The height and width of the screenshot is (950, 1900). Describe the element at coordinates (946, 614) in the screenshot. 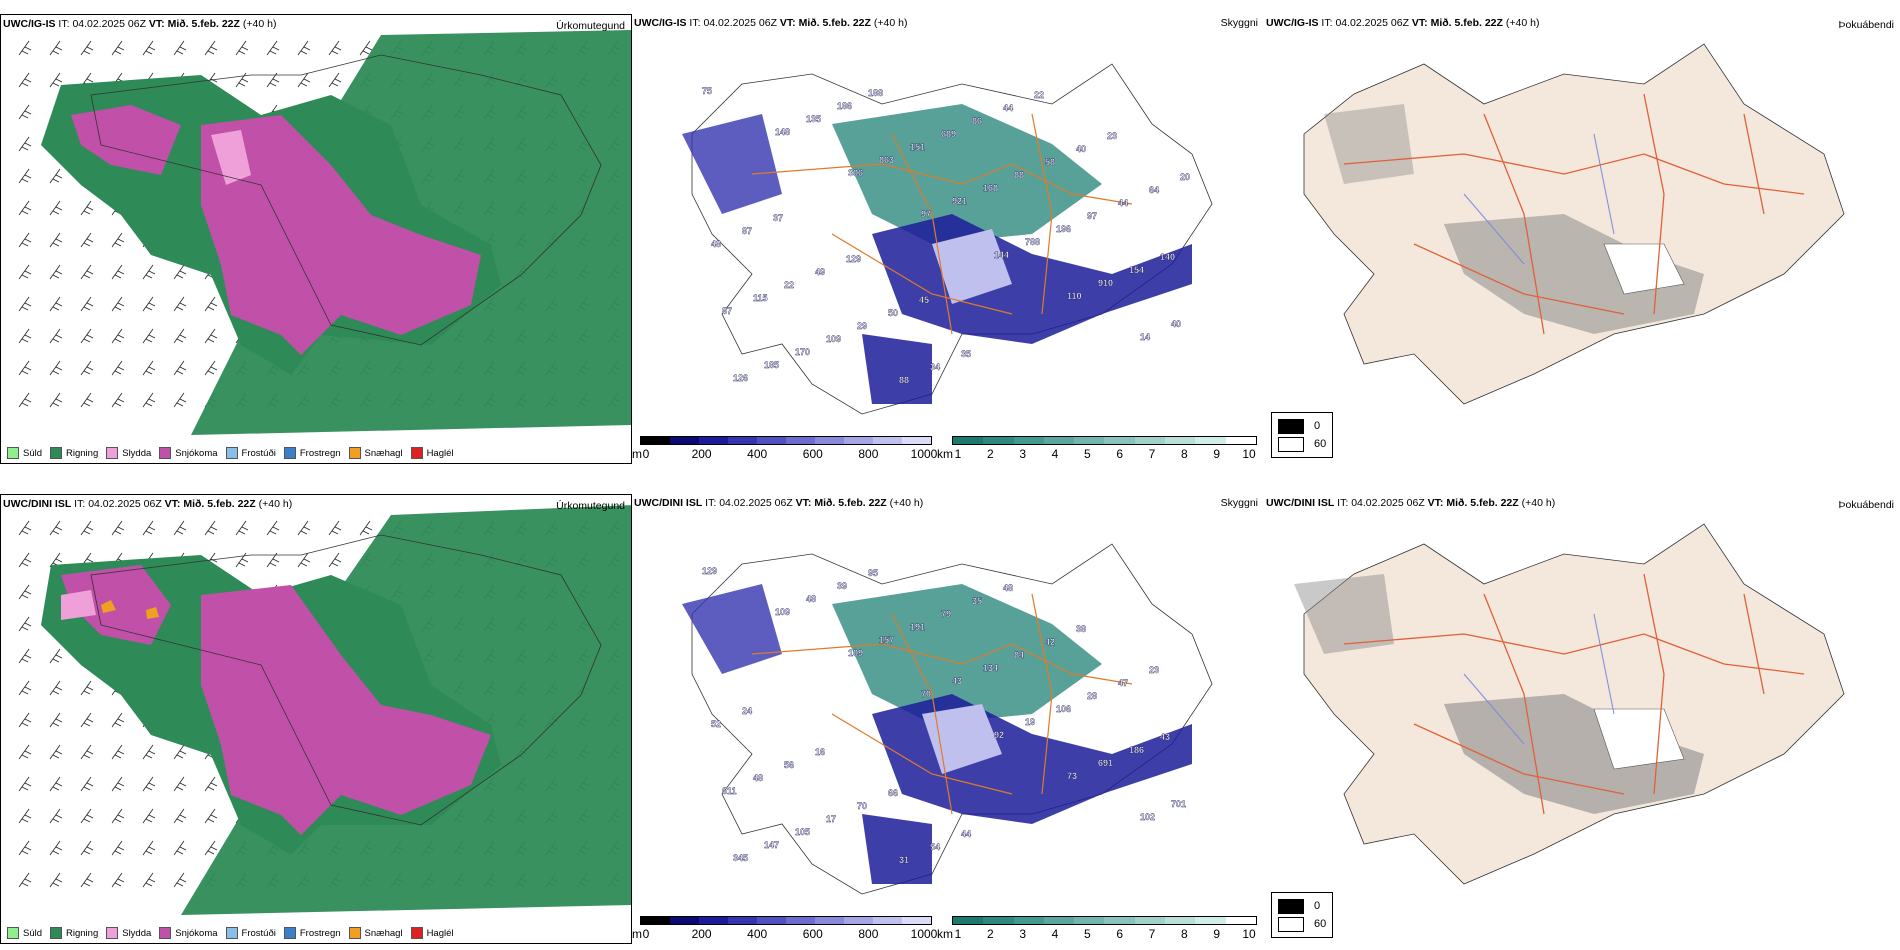

I see `visibility-label: 79` at that location.